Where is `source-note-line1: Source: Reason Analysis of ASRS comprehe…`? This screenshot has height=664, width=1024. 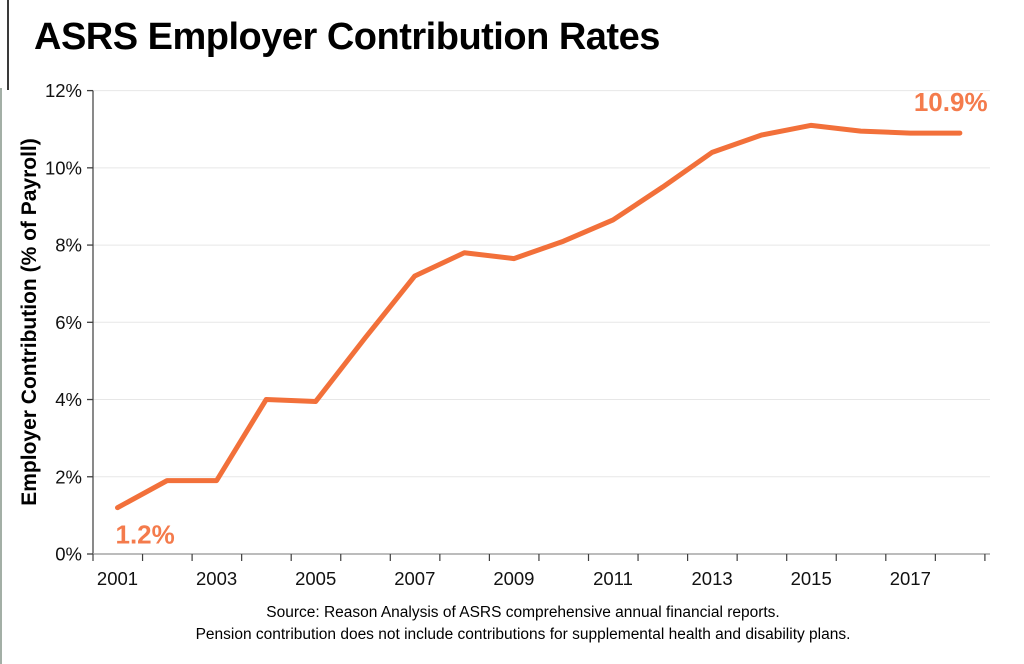
source-note-line1: Source: Reason Analysis of ASRS comprehe… is located at coordinates (523, 612).